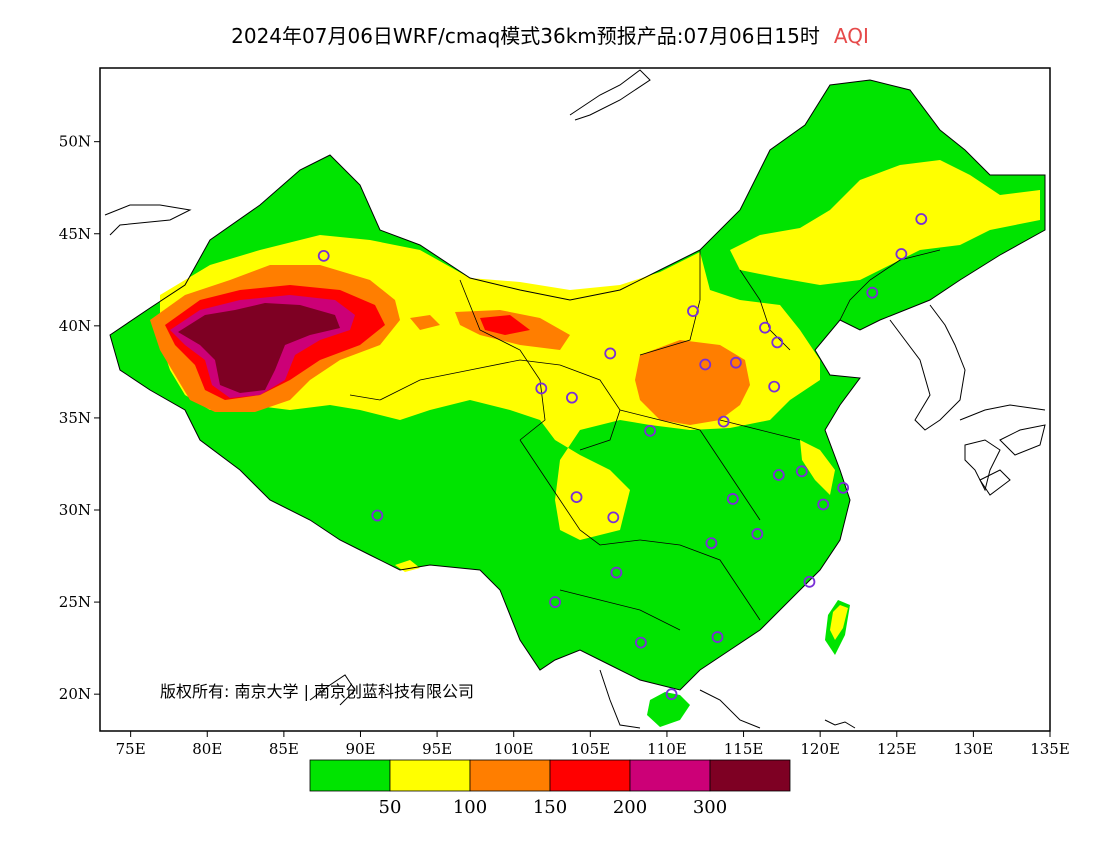 The height and width of the screenshot is (850, 1100). What do you see at coordinates (885, 222) in the screenshot?
I see `region-moderate-northeast` at bounding box center [885, 222].